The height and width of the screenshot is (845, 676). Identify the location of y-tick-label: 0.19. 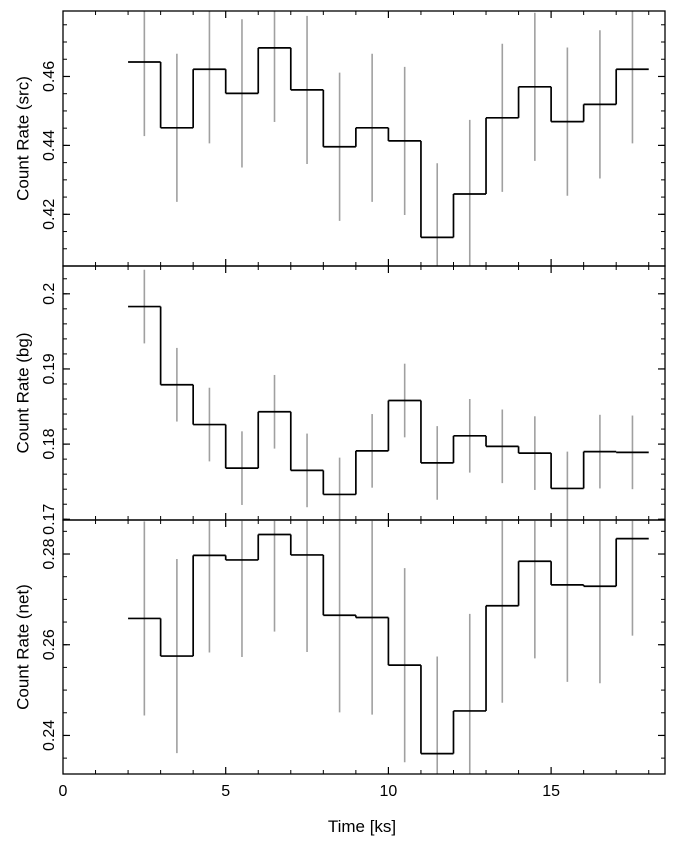
(49, 368).